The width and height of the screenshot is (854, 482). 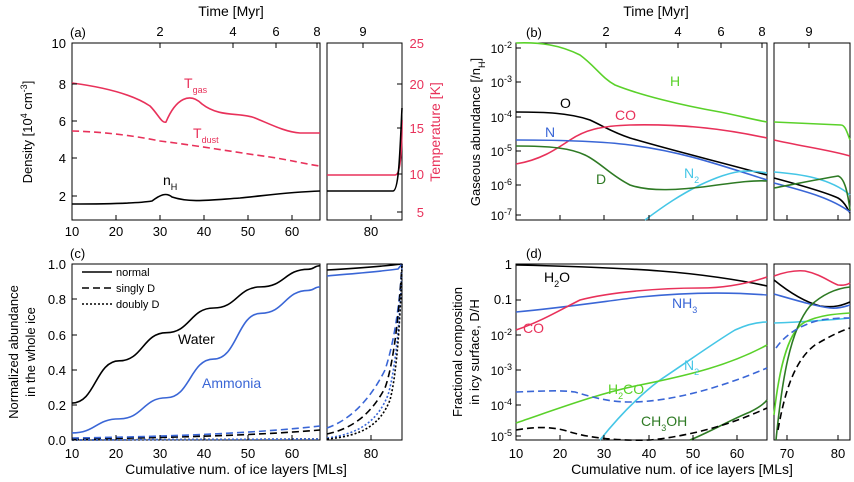 I want to click on label-part: -2, so click(x=508, y=332).